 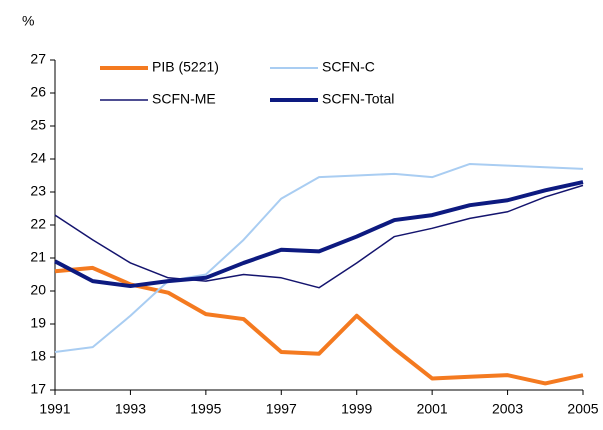 What do you see at coordinates (38, 323) in the screenshot?
I see `y-tick-label: 19` at bounding box center [38, 323].